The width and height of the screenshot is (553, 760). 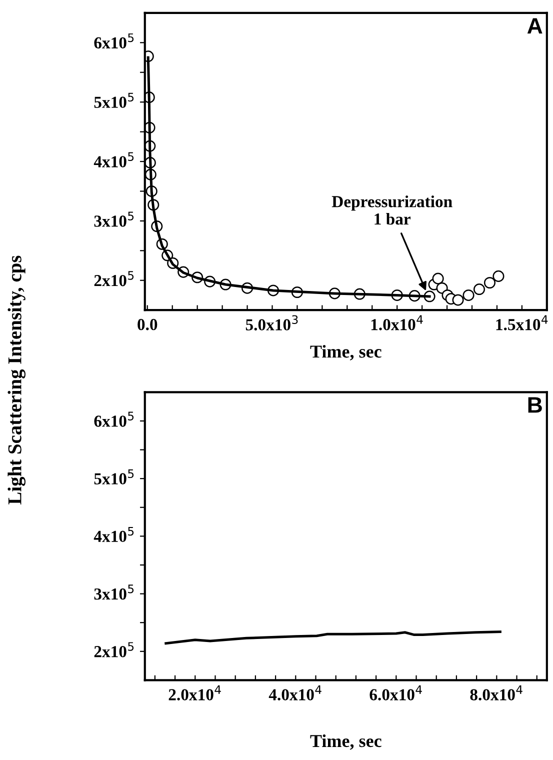 What do you see at coordinates (392, 210) in the screenshot?
I see `annotation: Depressurization 1 bar` at bounding box center [392, 210].